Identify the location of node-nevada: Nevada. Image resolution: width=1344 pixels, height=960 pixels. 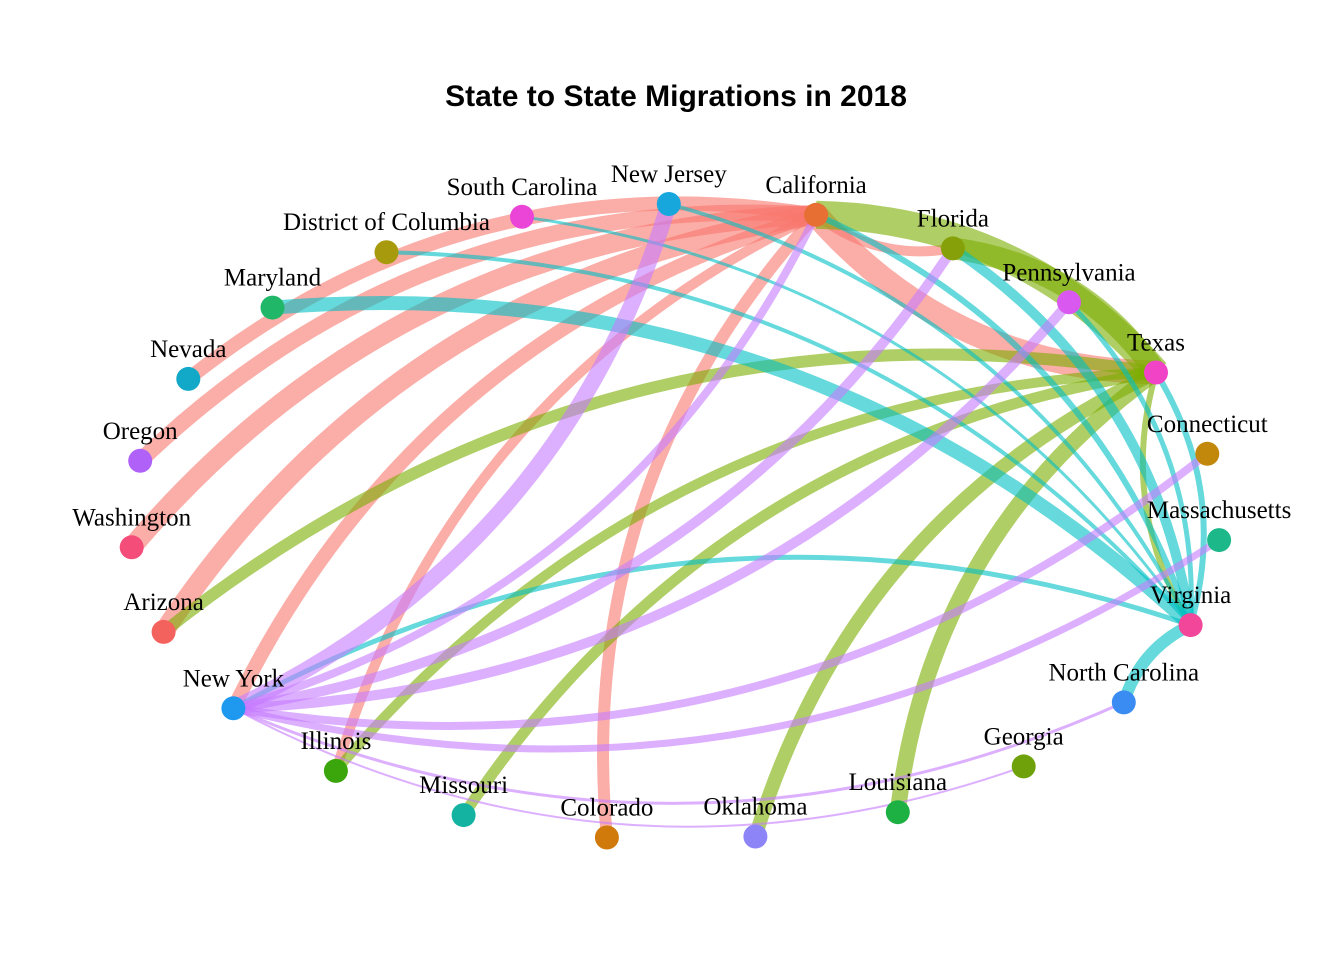
(188, 363).